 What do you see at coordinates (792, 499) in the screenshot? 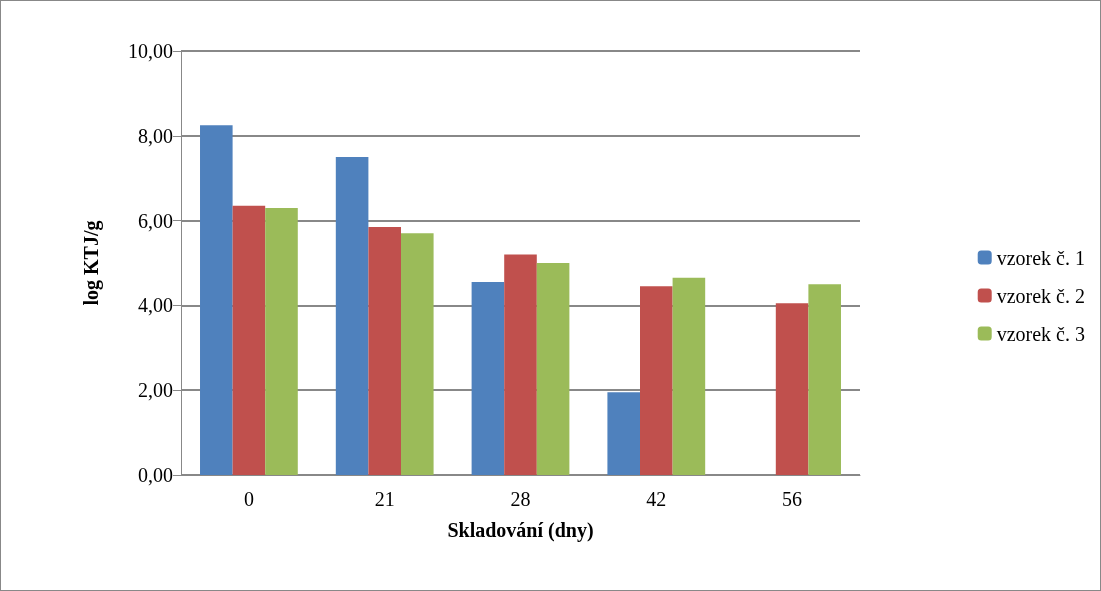
I see `x-tick-label: 56` at bounding box center [792, 499].